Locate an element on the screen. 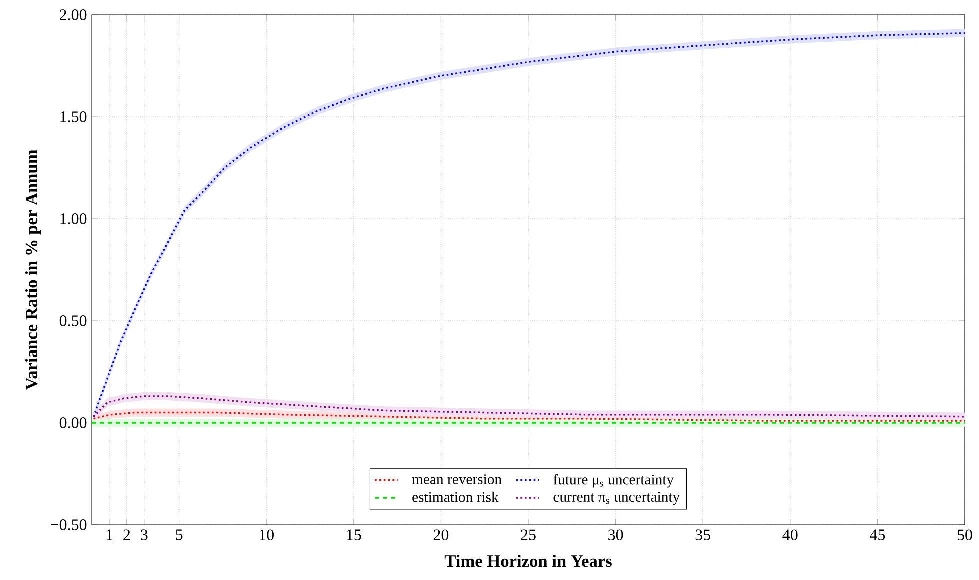  x-tick-label: 10 is located at coordinates (267, 535).